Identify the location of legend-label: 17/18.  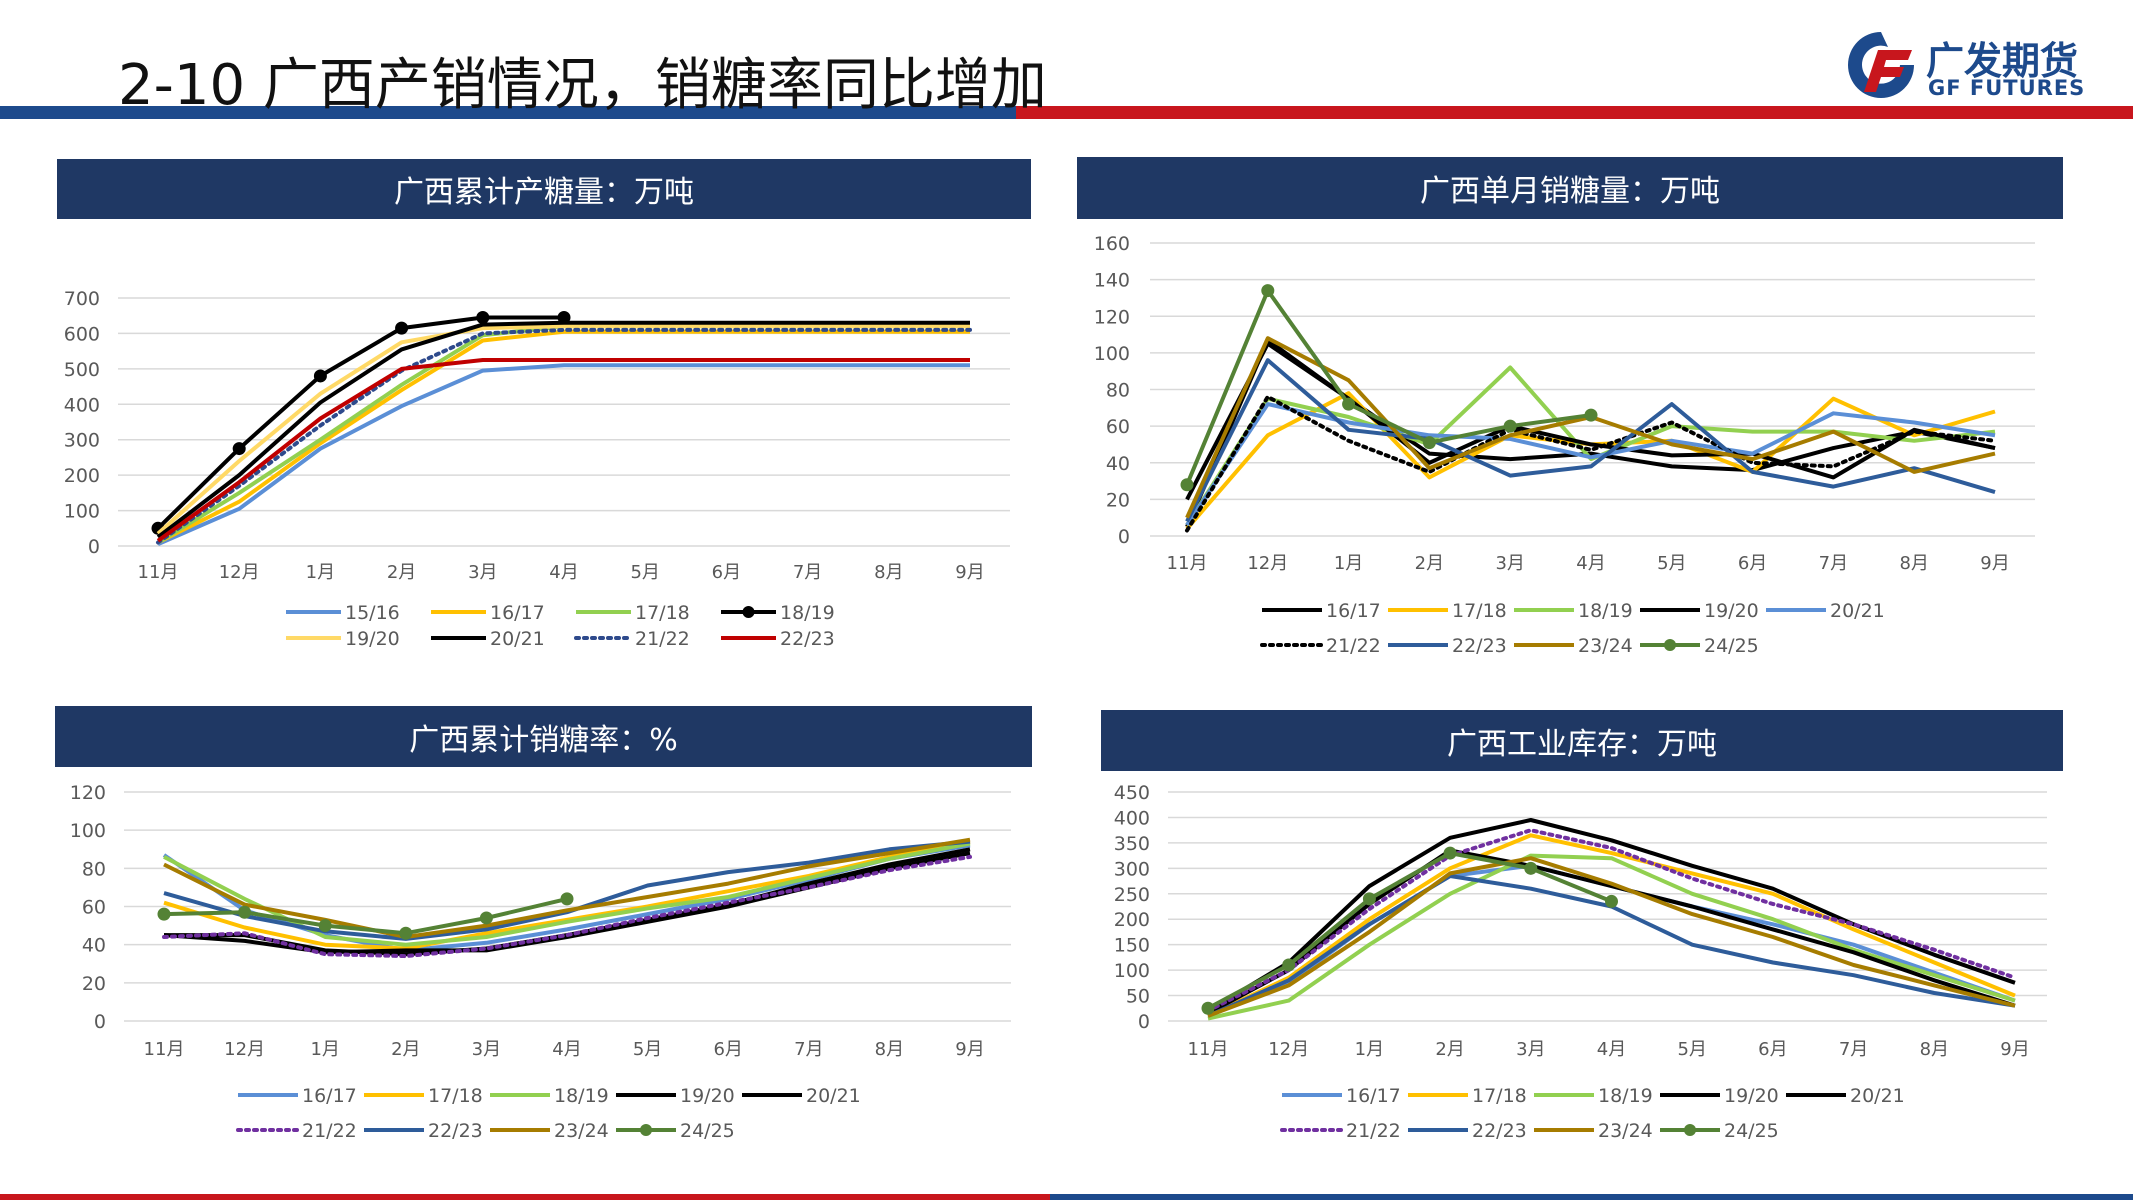
(455, 1096).